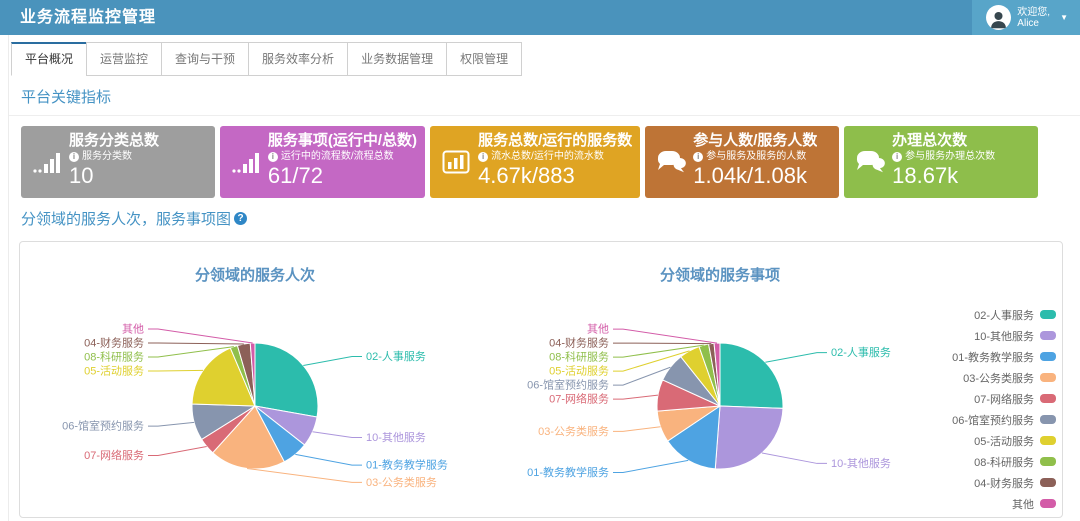  I want to click on kpi-card-service-categories: 服务分类总数 i 服务分类数 10, so click(118, 162).